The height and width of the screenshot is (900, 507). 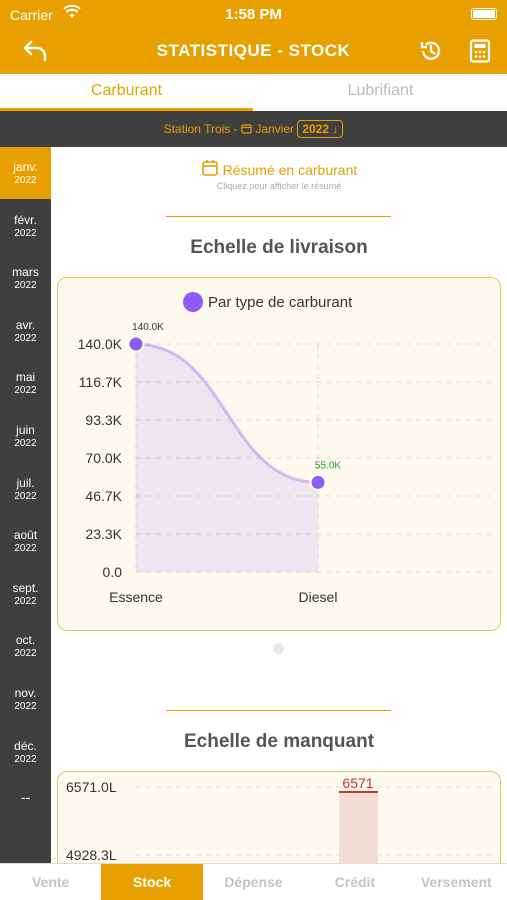 What do you see at coordinates (253, 129) in the screenshot?
I see `station-selector: Station Trois - Janvier 2022 ↓` at bounding box center [253, 129].